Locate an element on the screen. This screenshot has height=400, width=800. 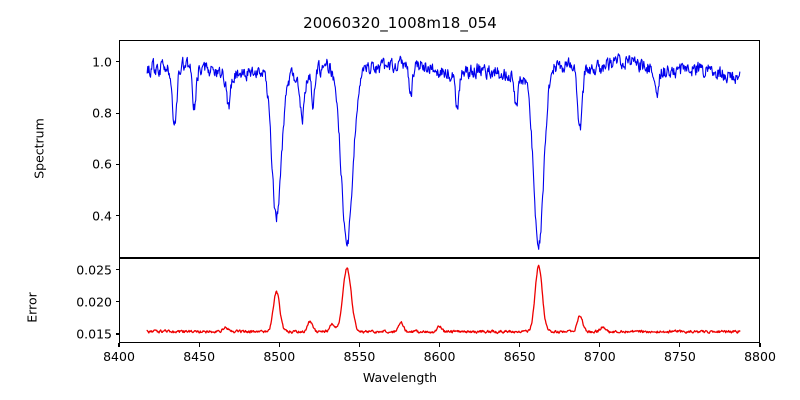
x-axis-tick-label: 8800 is located at coordinates (760, 356).